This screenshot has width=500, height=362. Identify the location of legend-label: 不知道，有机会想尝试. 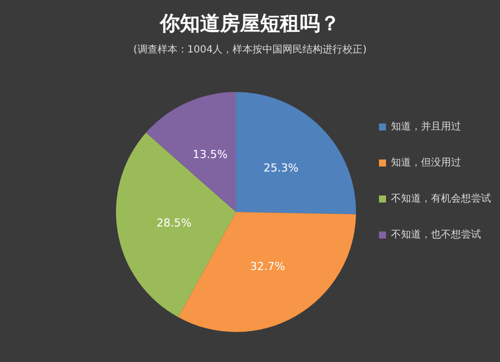
(441, 198).